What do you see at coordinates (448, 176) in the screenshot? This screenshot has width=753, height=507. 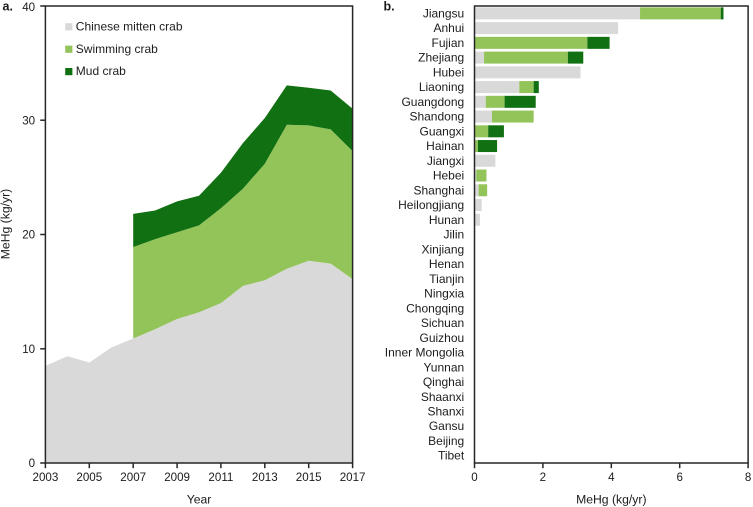 I see `svg-text: Hebei` at bounding box center [448, 176].